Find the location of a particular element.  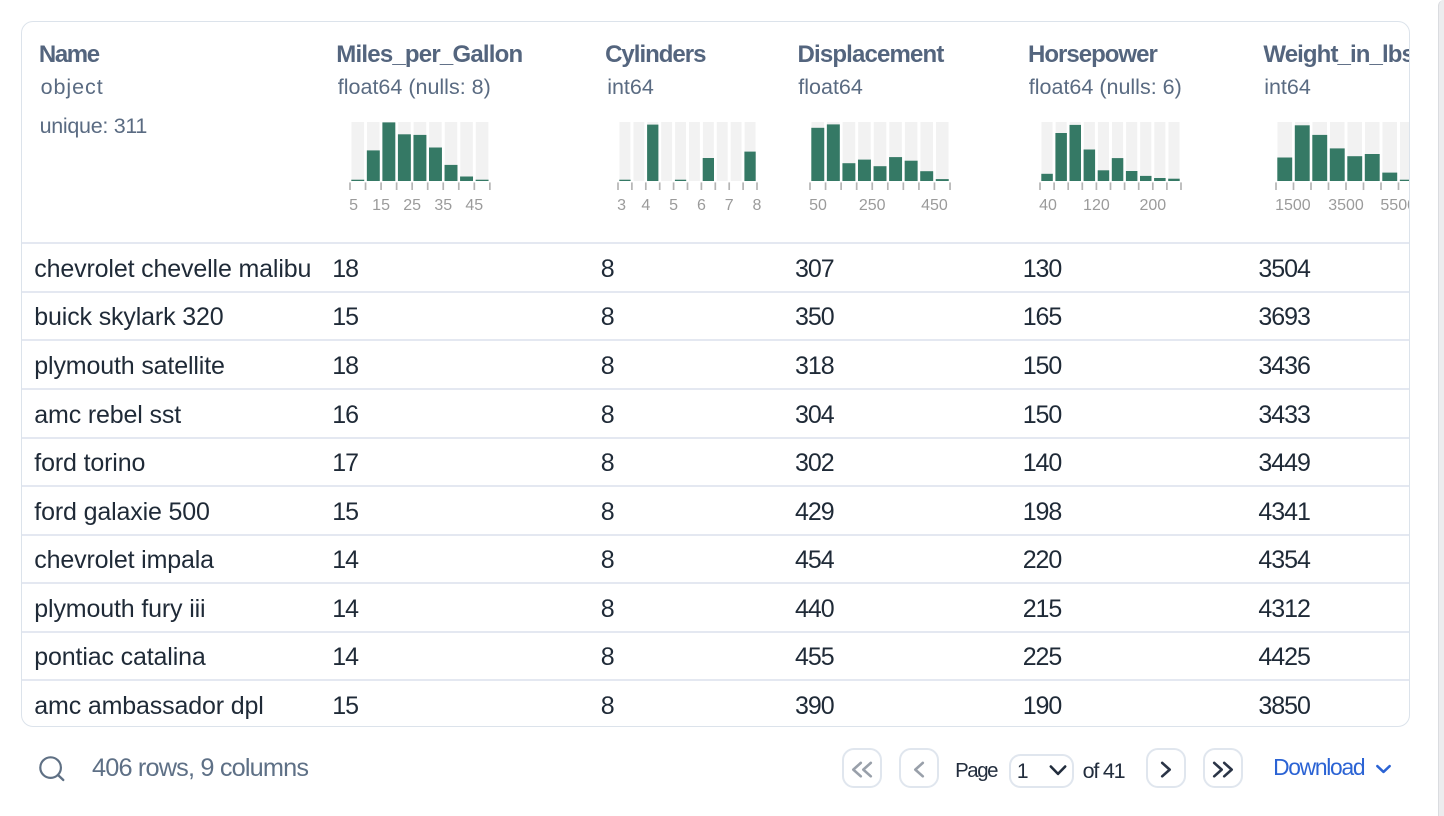

svg-text: 25 is located at coordinates (412, 205).